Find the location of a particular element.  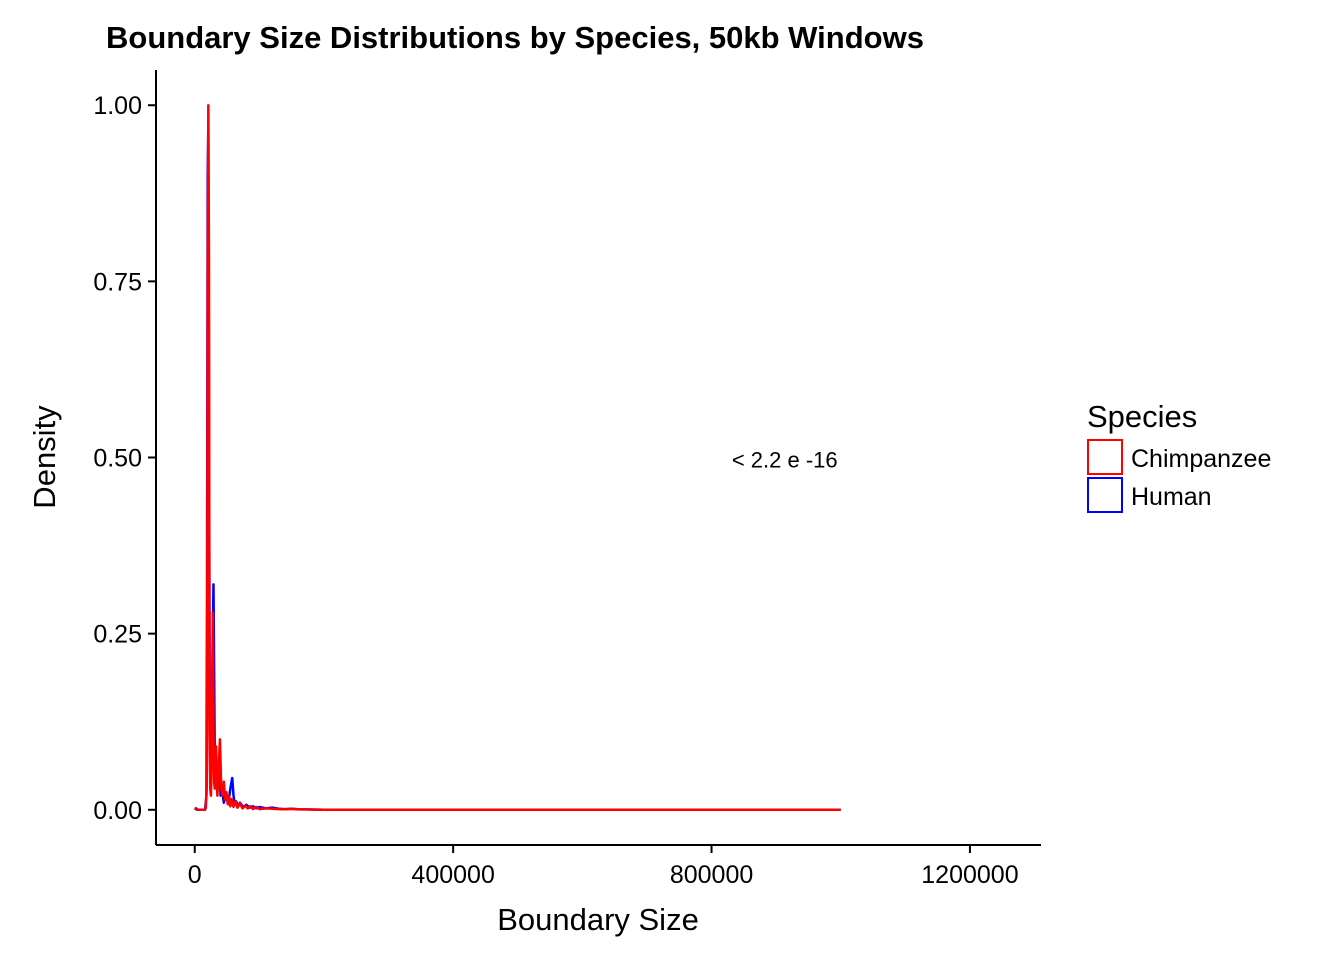

legend-title: Species is located at coordinates (1142, 416).